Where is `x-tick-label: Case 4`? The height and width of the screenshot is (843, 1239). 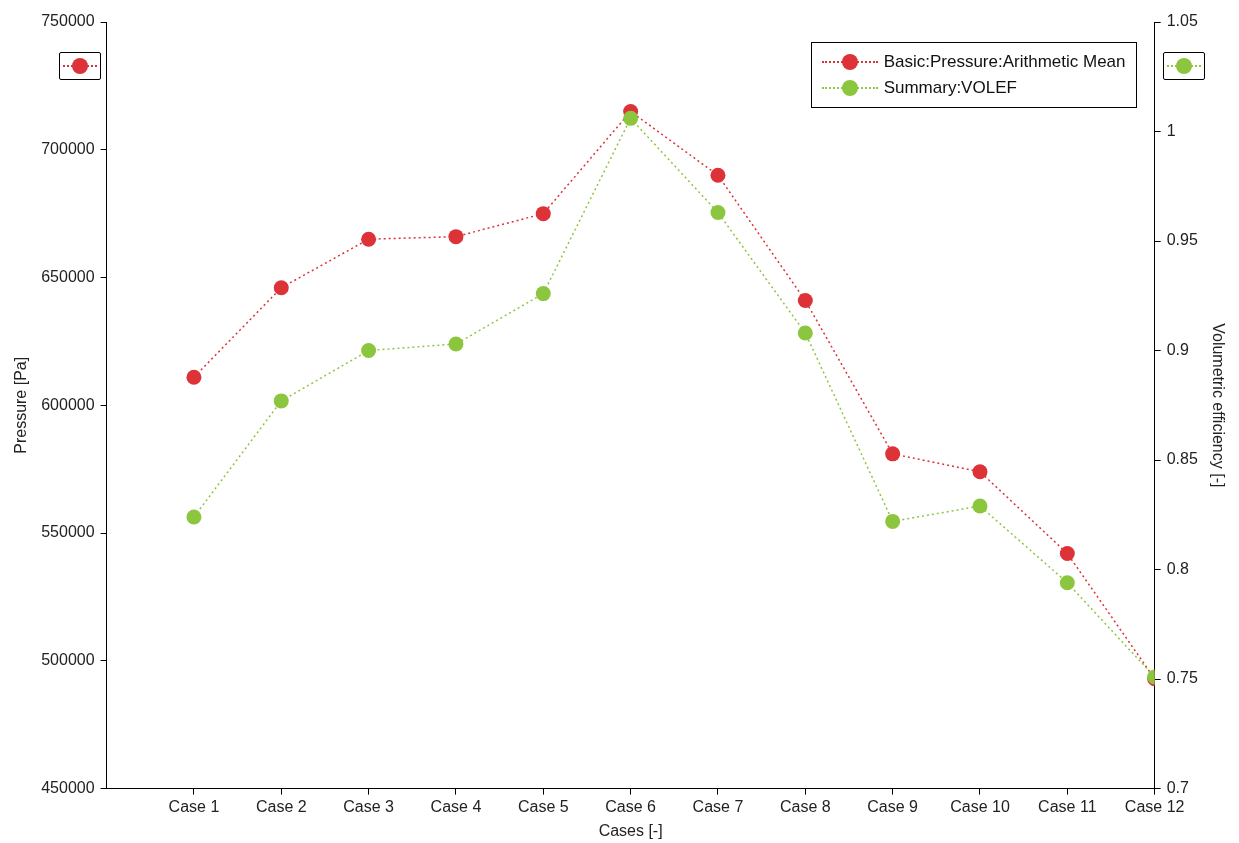
x-tick-label: Case 4 is located at coordinates (456, 806).